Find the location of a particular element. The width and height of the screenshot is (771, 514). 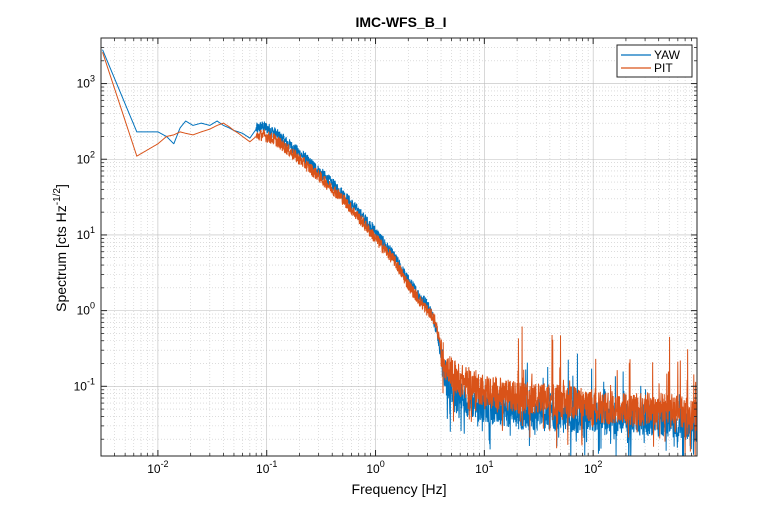

y-tick-exponent: 1 is located at coordinates (92, 230).